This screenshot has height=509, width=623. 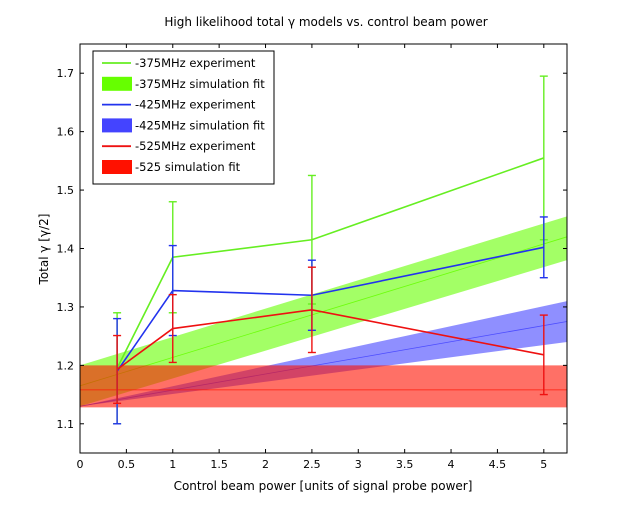 I want to click on x-tick-label: 4.5, so click(x=498, y=464).